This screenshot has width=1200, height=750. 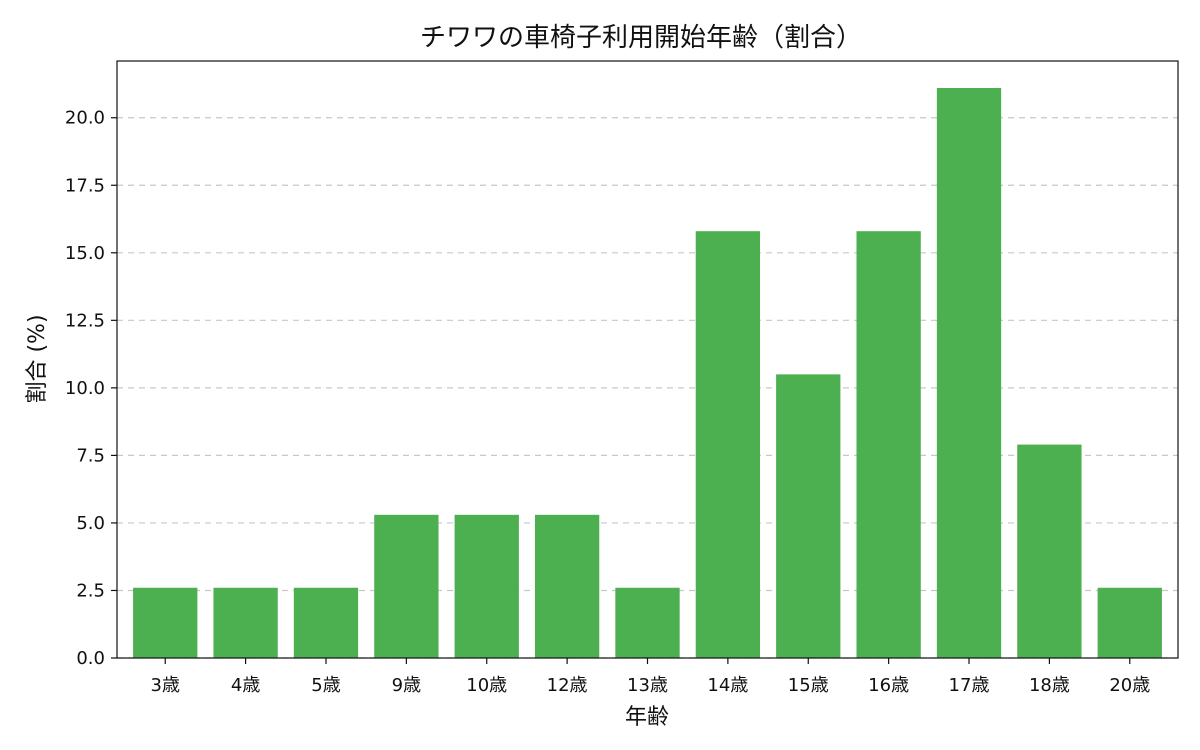 I want to click on x-tick-label: 20歳, so click(x=1129, y=685).